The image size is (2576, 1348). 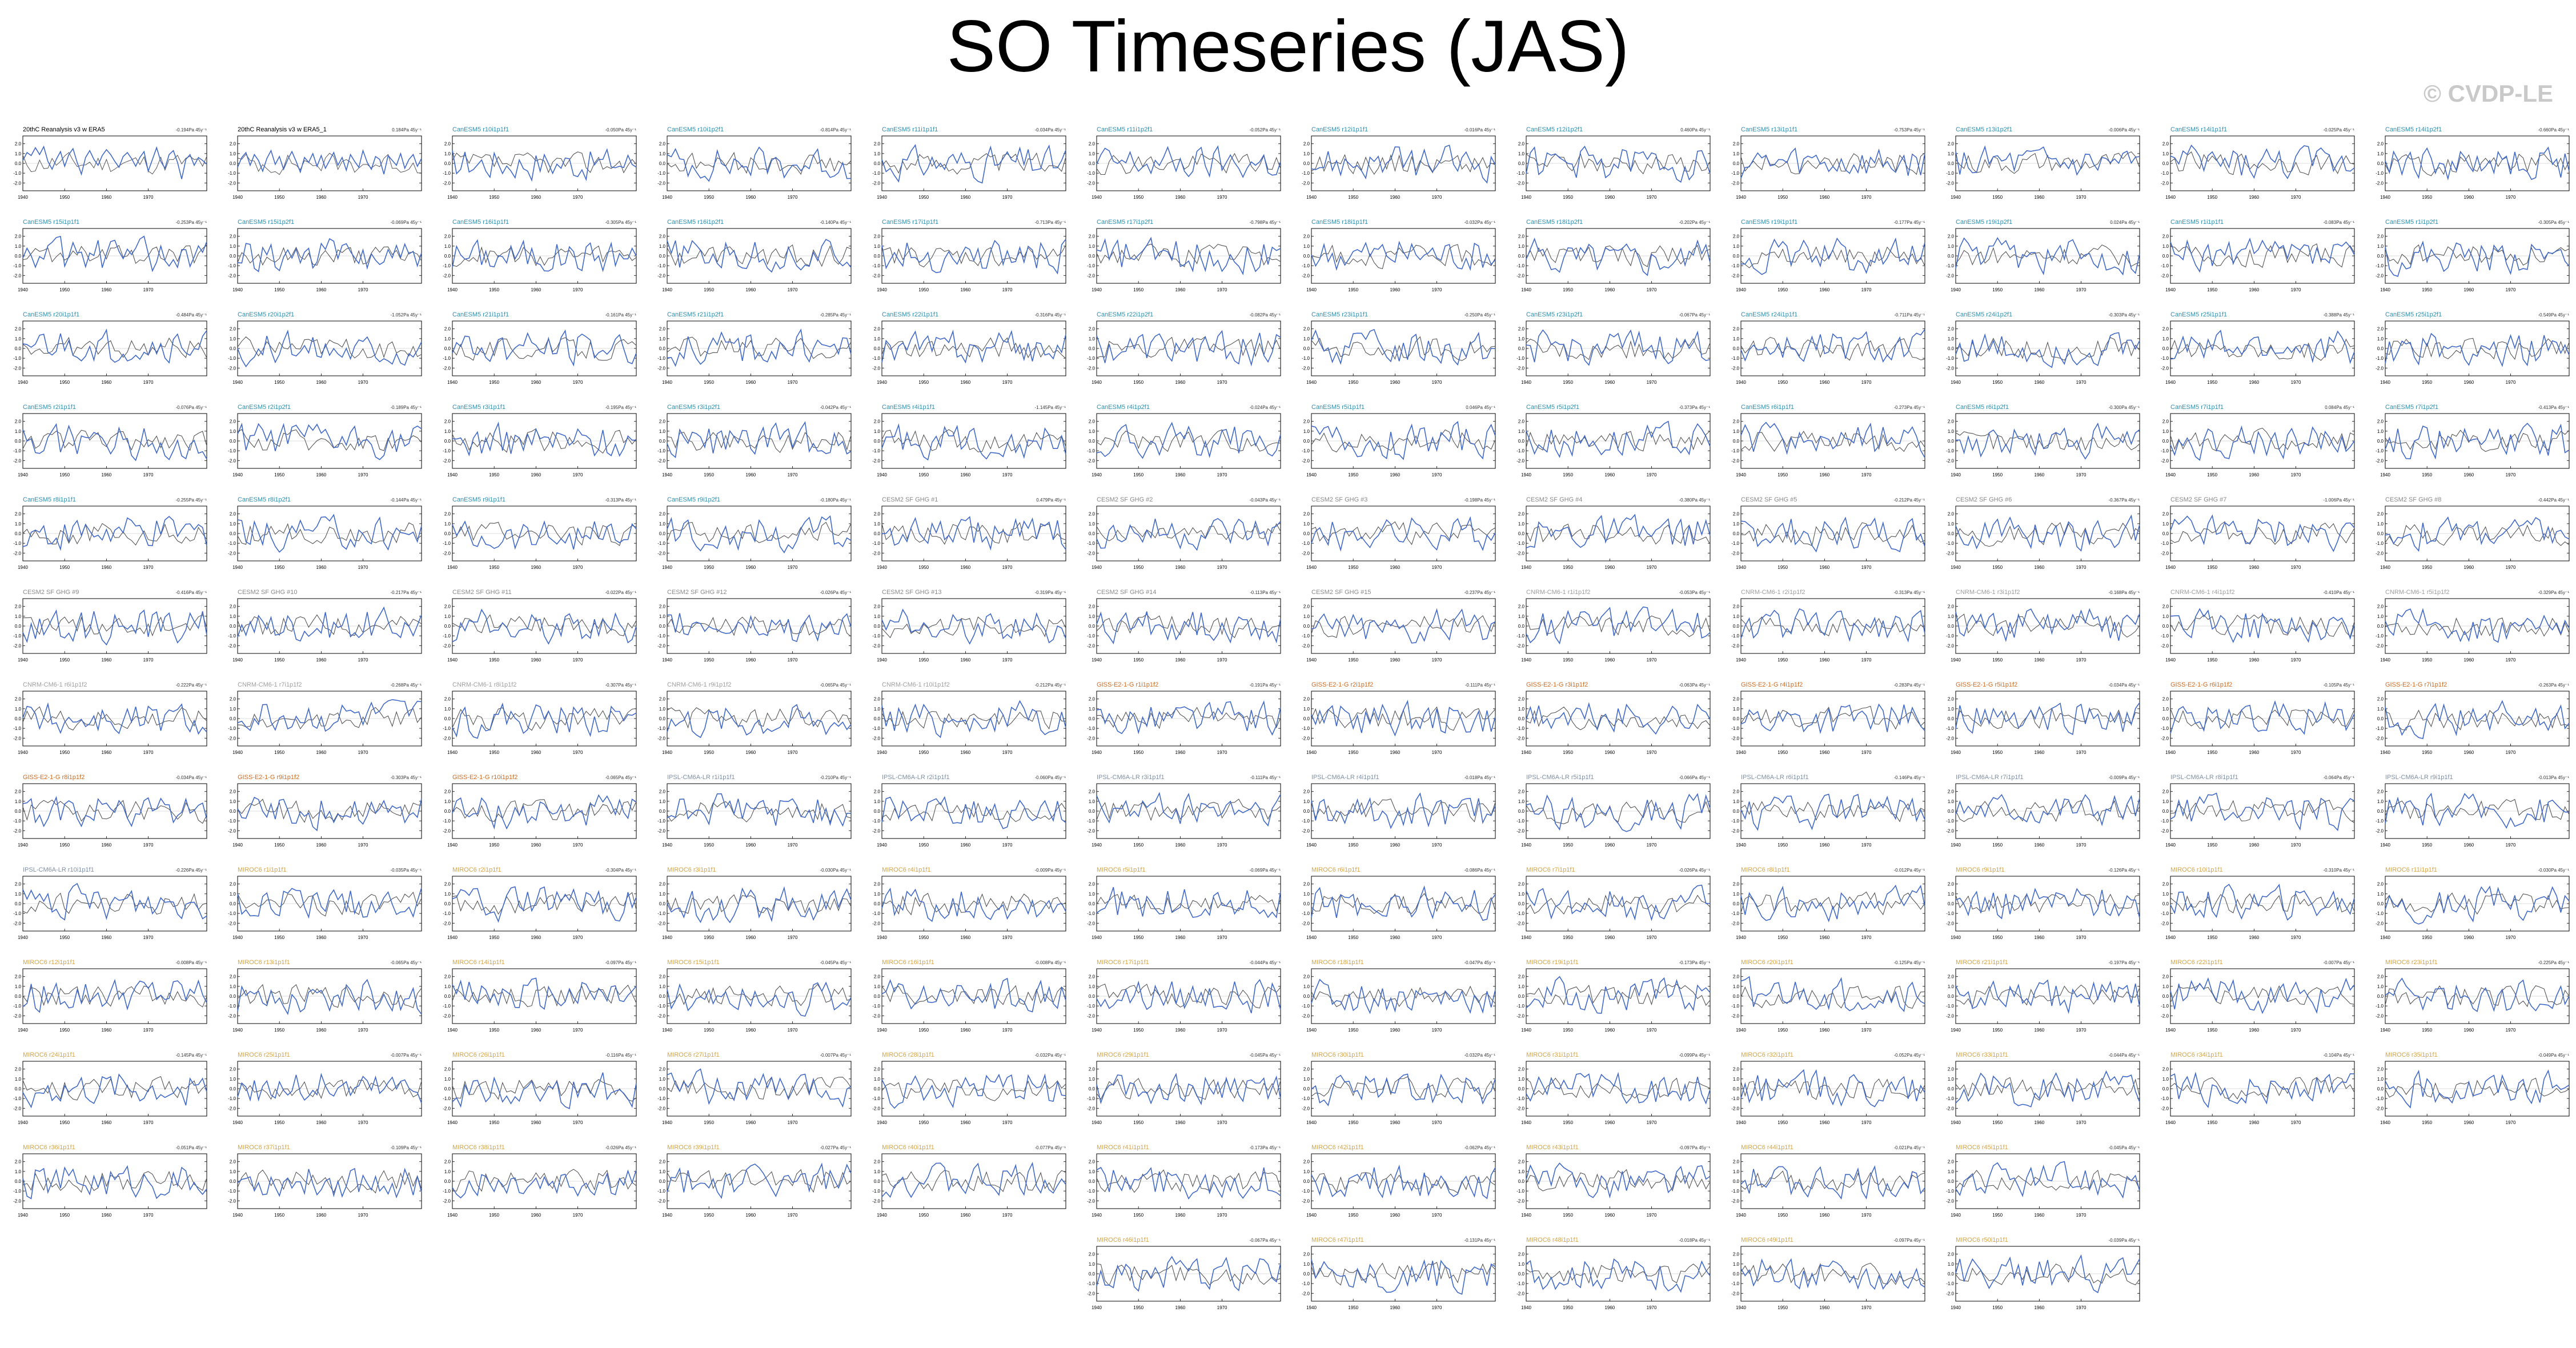 I want to click on reference-series-line, so click(x=329, y=164).